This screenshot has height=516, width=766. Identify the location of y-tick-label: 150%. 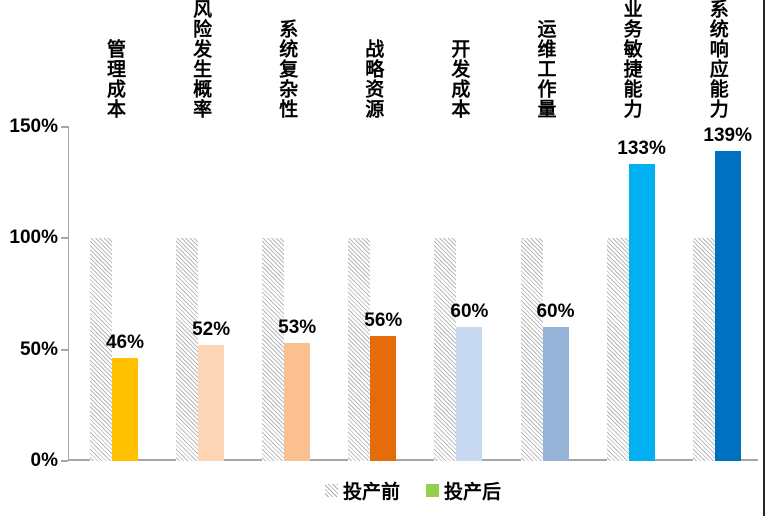
(33, 126).